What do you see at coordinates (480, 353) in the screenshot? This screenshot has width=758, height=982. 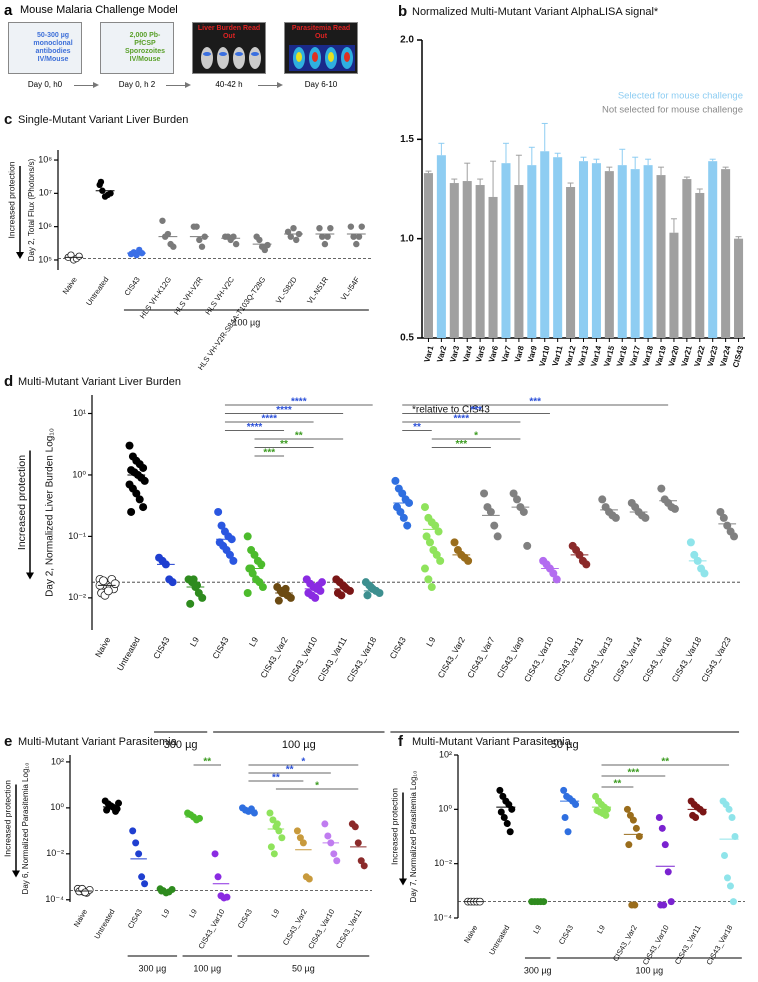 I see `x-tick-label: Var5` at bounding box center [480, 353].